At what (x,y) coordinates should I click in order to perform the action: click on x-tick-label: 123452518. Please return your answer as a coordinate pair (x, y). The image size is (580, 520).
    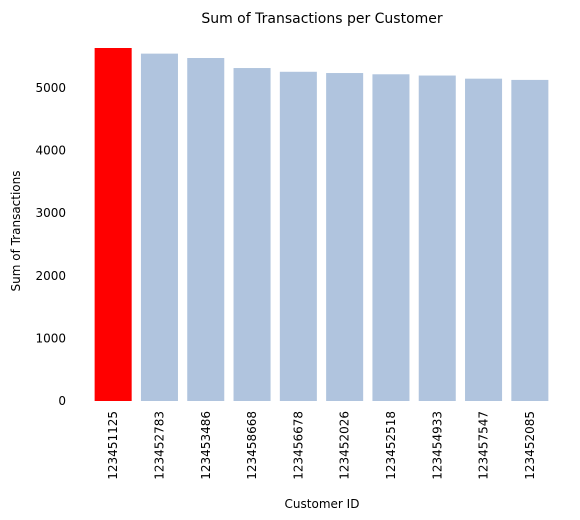
    Looking at the image, I should click on (391, 445).